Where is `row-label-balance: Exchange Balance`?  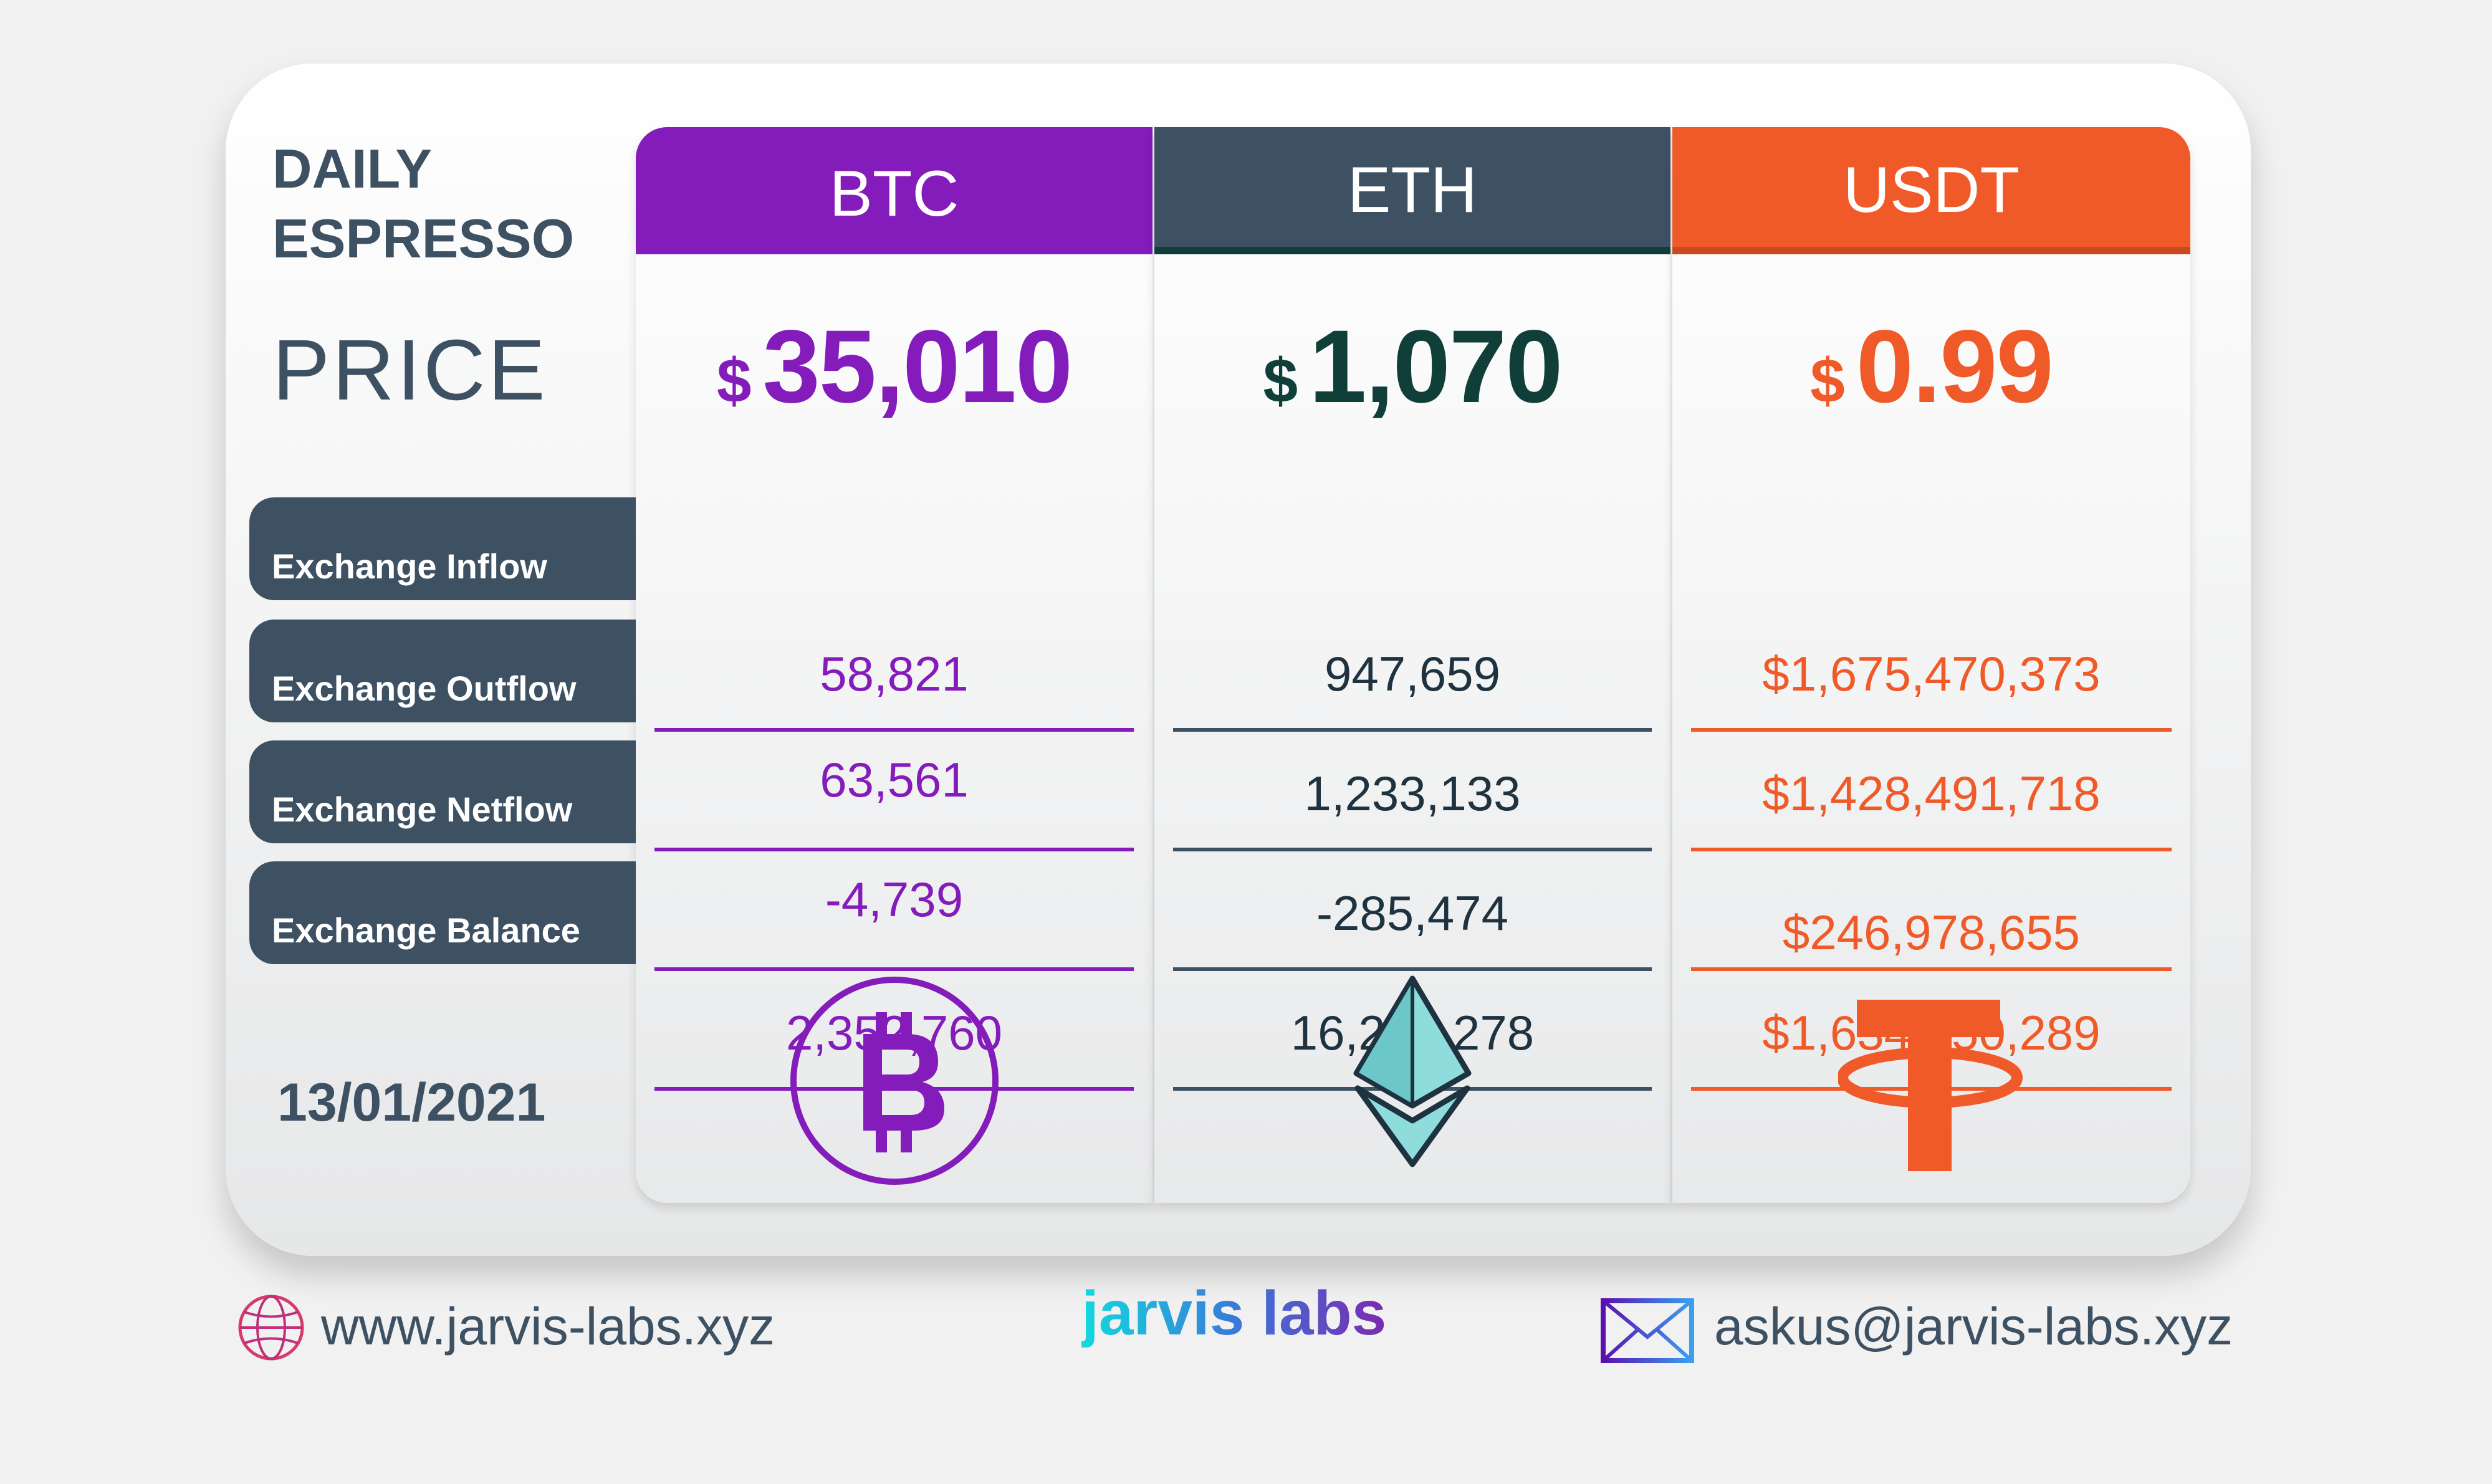
row-label-balance: Exchange Balance is located at coordinates (442, 912).